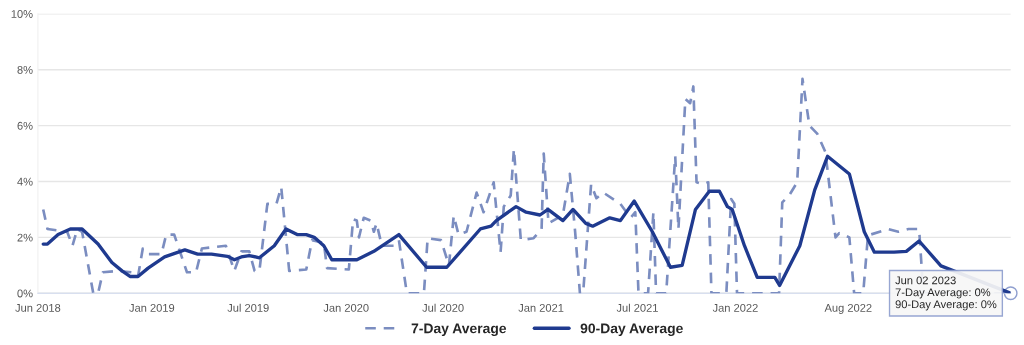  What do you see at coordinates (22, 14) in the screenshot?
I see `y-tick-label: 10%` at bounding box center [22, 14].